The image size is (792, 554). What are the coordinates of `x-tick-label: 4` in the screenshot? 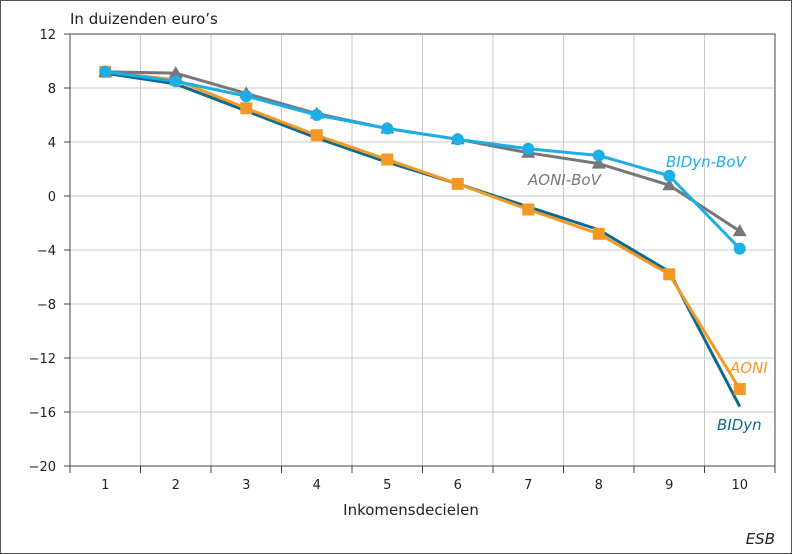 It's located at (317, 485).